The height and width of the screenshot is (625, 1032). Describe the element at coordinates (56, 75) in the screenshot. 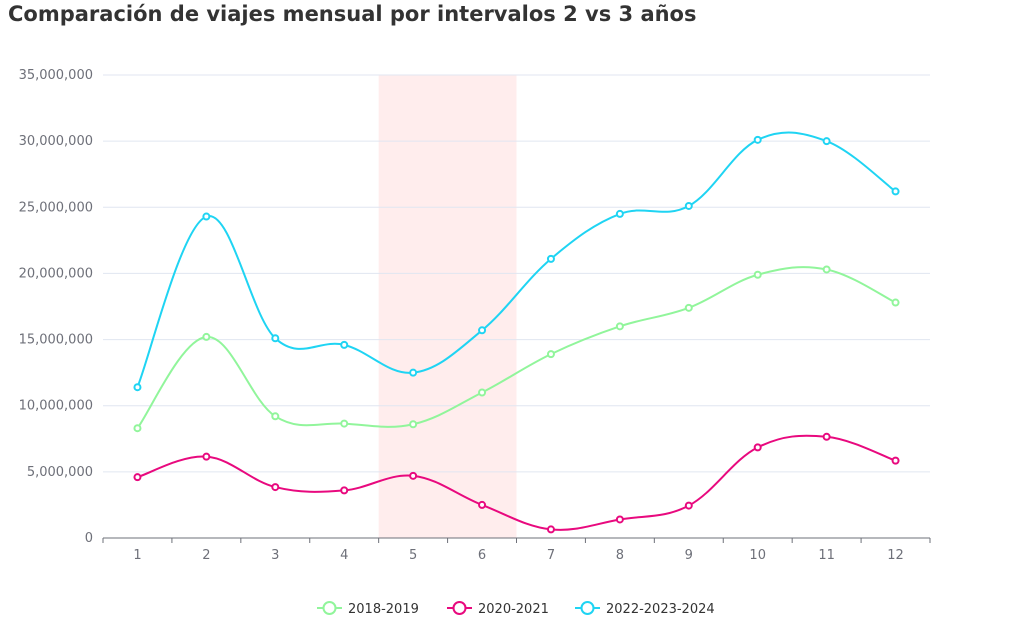

I see `y-tick-label: 35,000,000` at that location.